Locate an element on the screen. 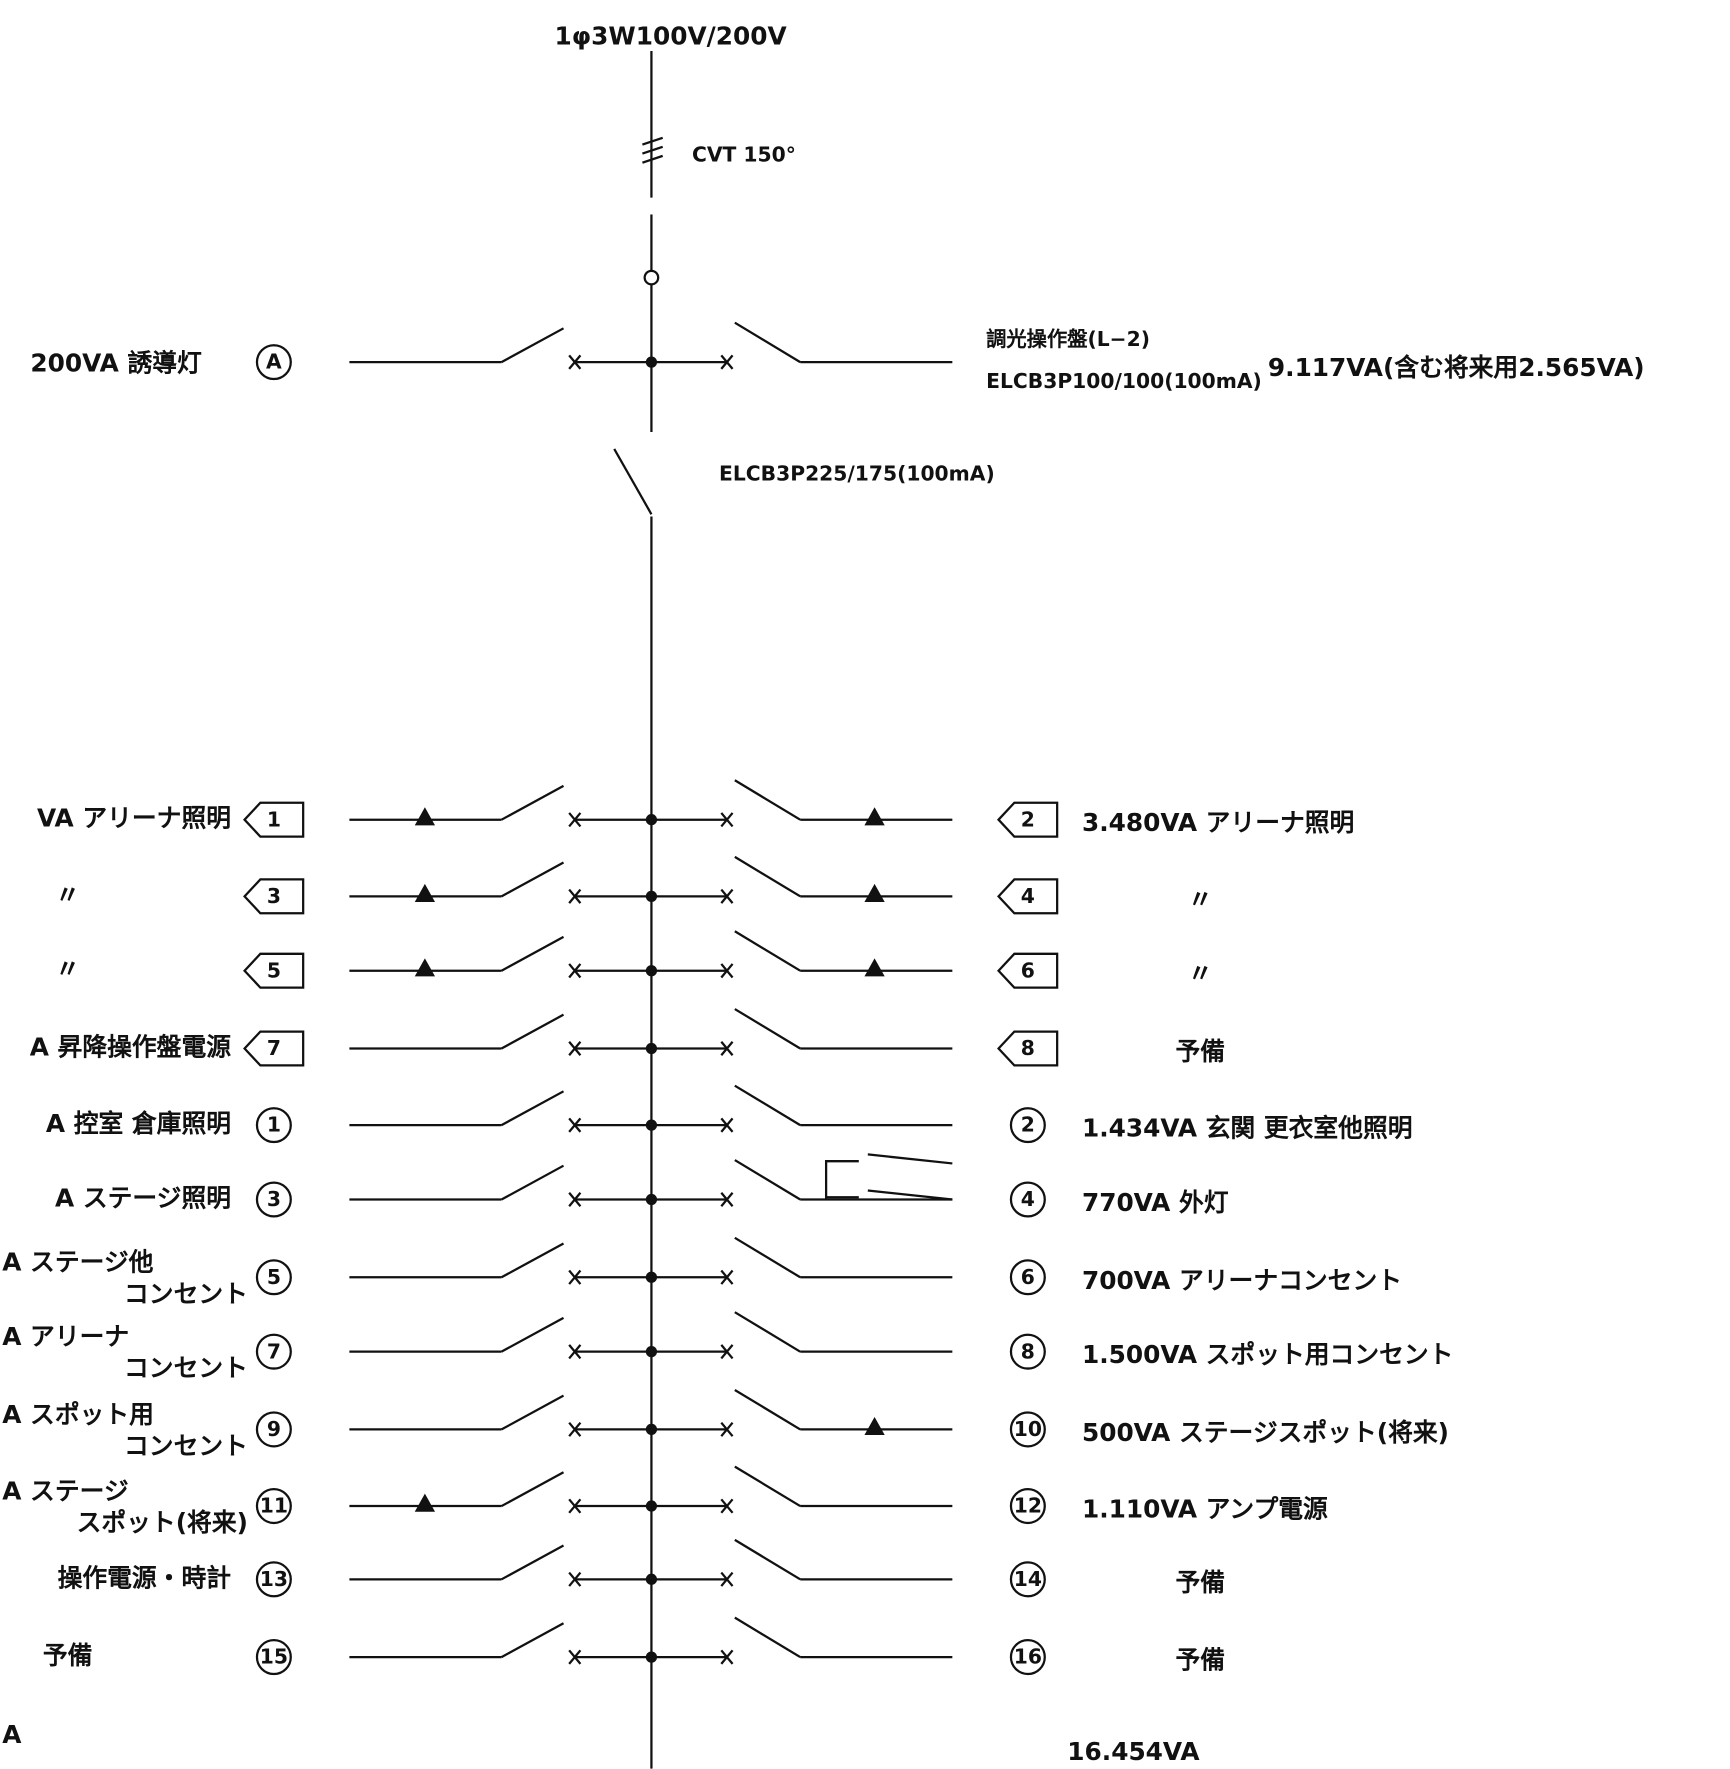 This screenshot has width=1730, height=1769. marker-number: 16 is located at coordinates (1028, 1657).